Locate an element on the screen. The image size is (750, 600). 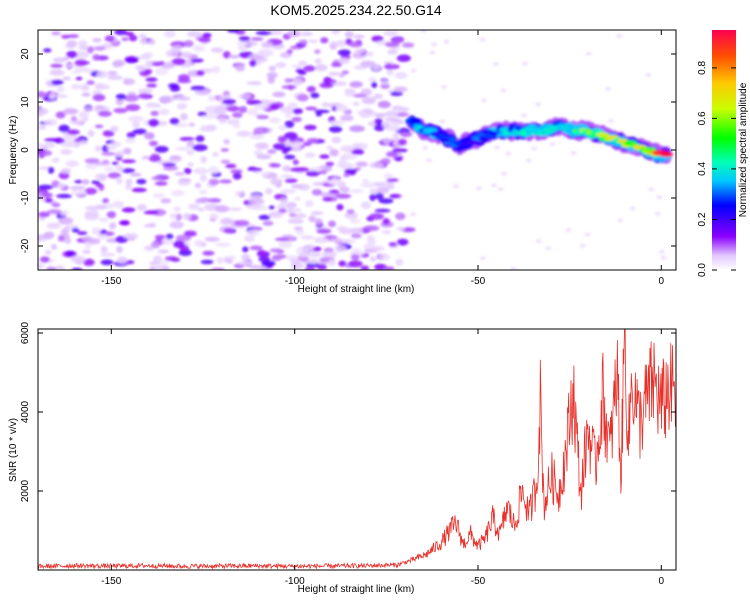
snr-y-tick-label: 6000 is located at coordinates (25, 332).